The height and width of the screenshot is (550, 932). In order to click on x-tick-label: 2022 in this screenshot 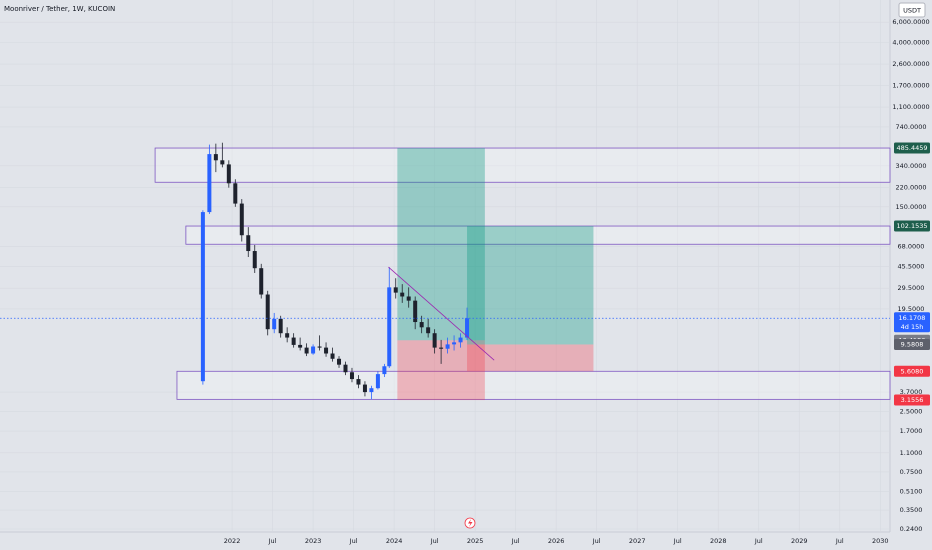, I will do `click(232, 541)`.